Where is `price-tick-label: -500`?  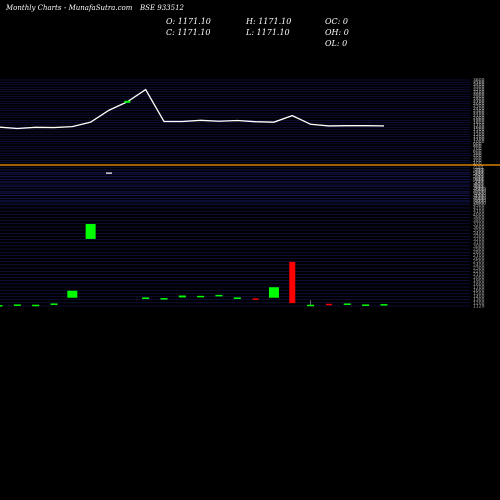 price-tick-label: -500 is located at coordinates (478, 177).